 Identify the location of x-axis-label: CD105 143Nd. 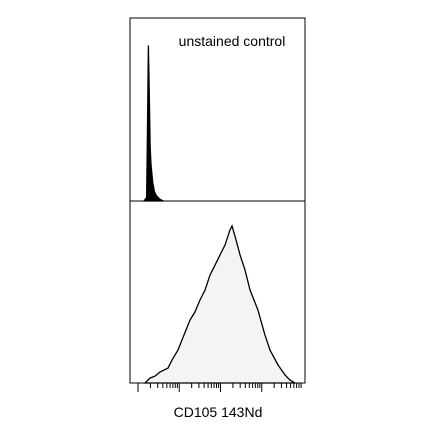
(218, 412).